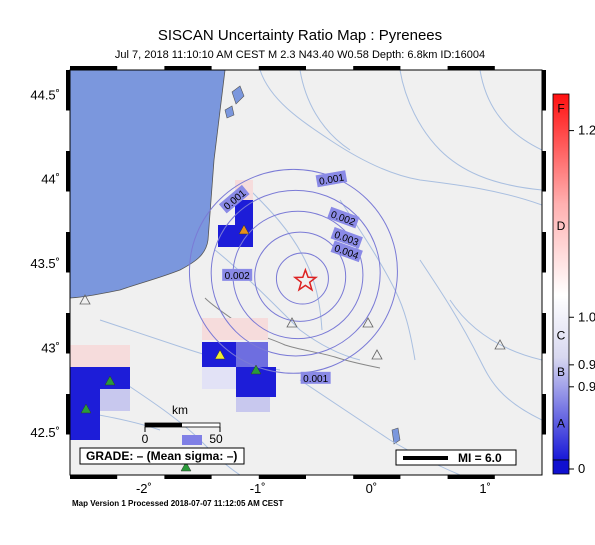 The image size is (595, 545). I want to click on latitude-tick-label: 43.5˚, so click(45, 263).